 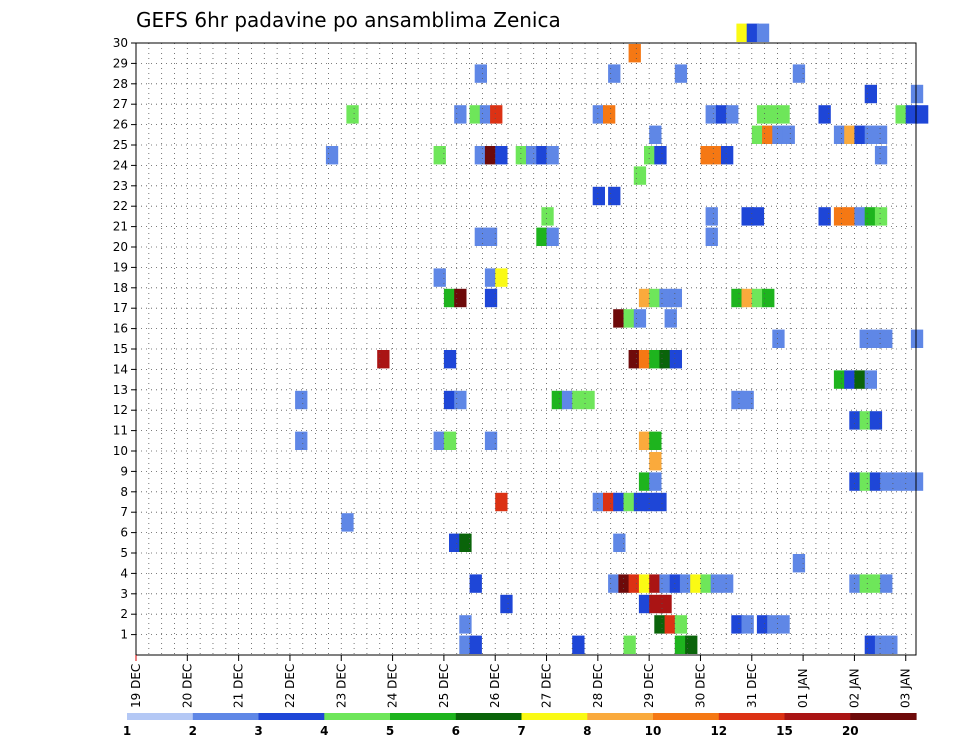 I want to click on y-tick-label: 28, so click(x=120, y=84).